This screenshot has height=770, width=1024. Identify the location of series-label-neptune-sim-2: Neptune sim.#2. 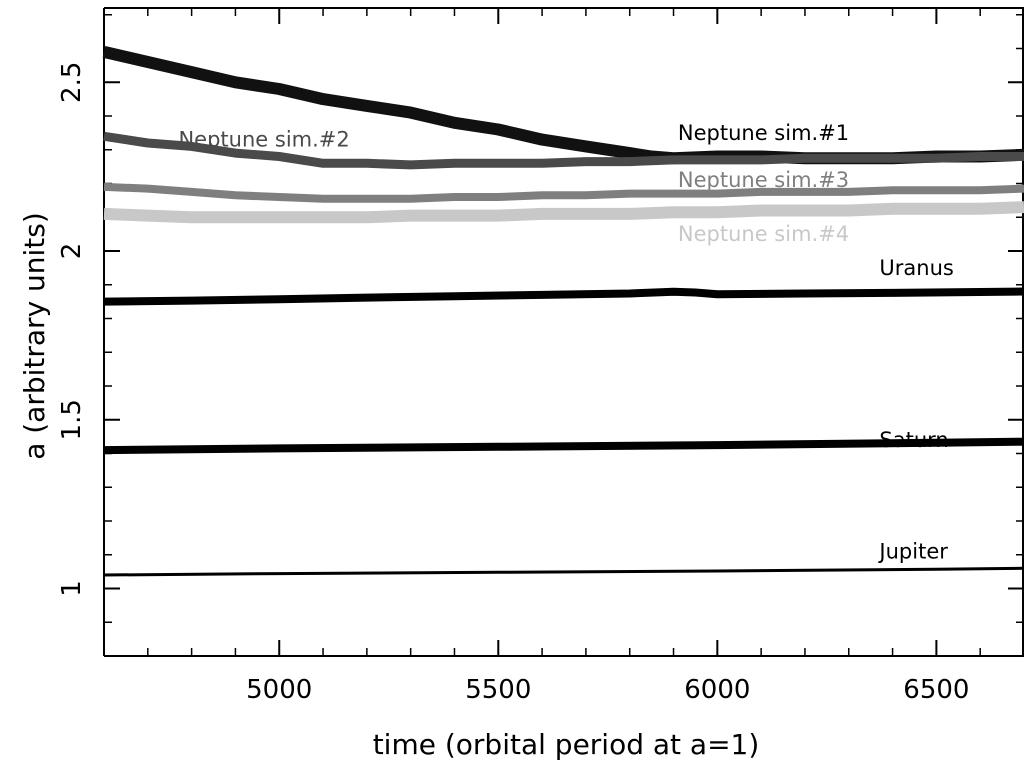
(263, 140).